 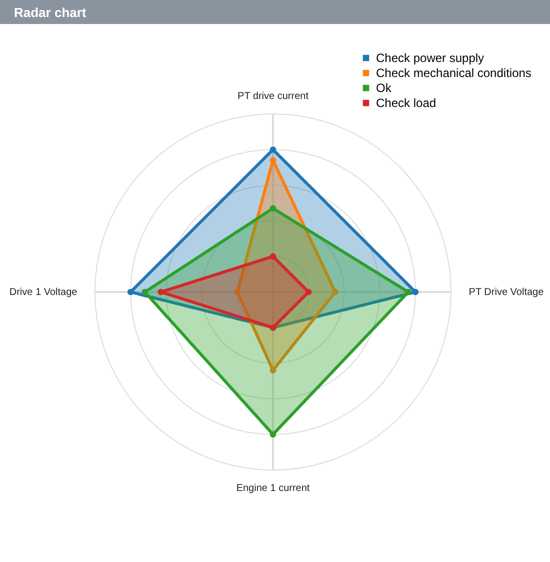 I want to click on legend-label: Check mechanical conditions, so click(x=454, y=73).